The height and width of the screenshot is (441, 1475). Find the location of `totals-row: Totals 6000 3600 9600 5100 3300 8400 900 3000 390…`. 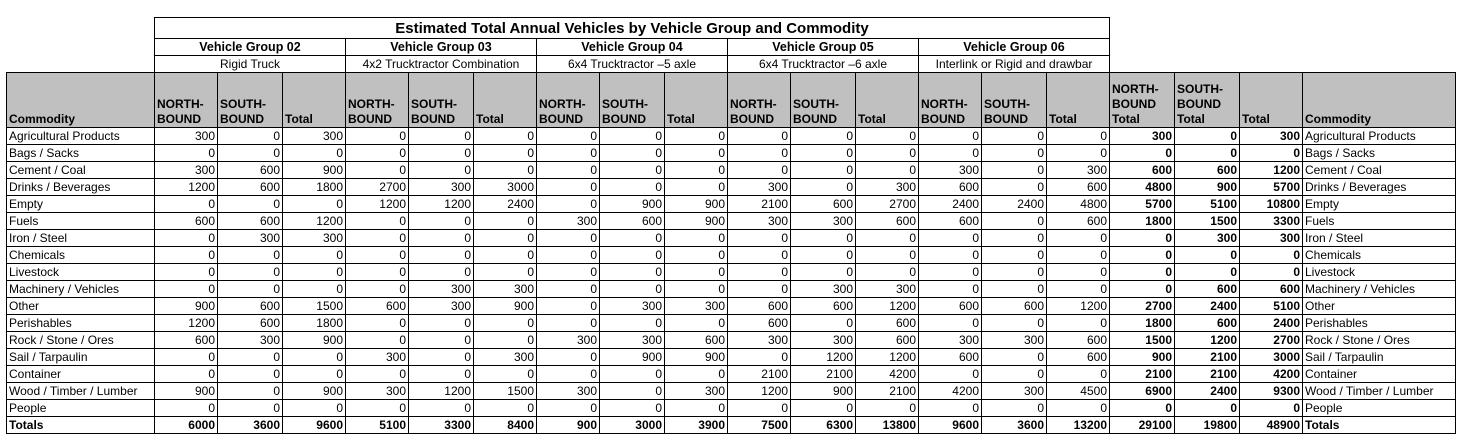

totals-row: Totals 6000 3600 9600 5100 3300 8400 900 3000 390… is located at coordinates (731, 425).